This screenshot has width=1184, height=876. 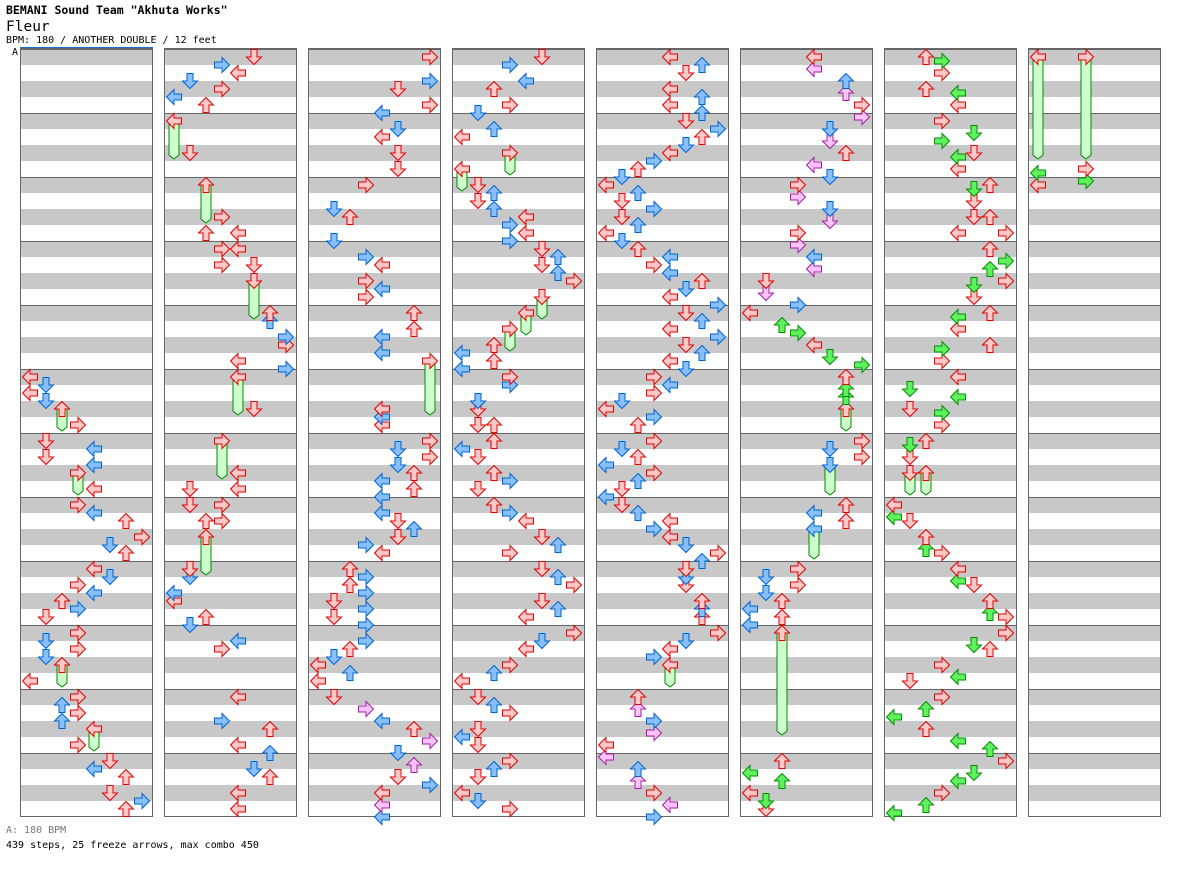 I want to click on freeze-arrow-body, so click(x=1038, y=108).